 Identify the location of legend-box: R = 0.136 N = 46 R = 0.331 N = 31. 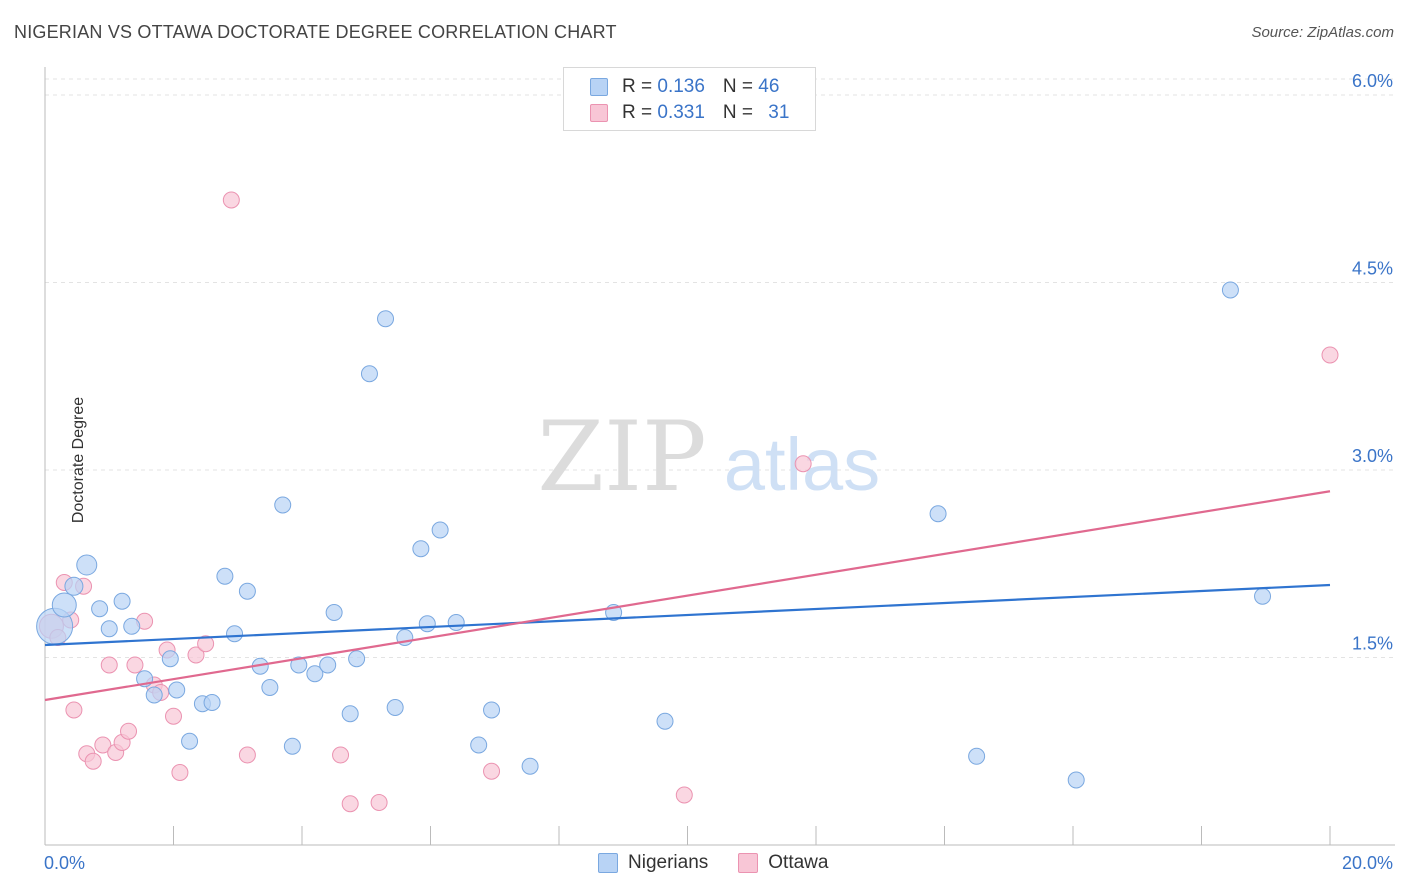
(689, 99).